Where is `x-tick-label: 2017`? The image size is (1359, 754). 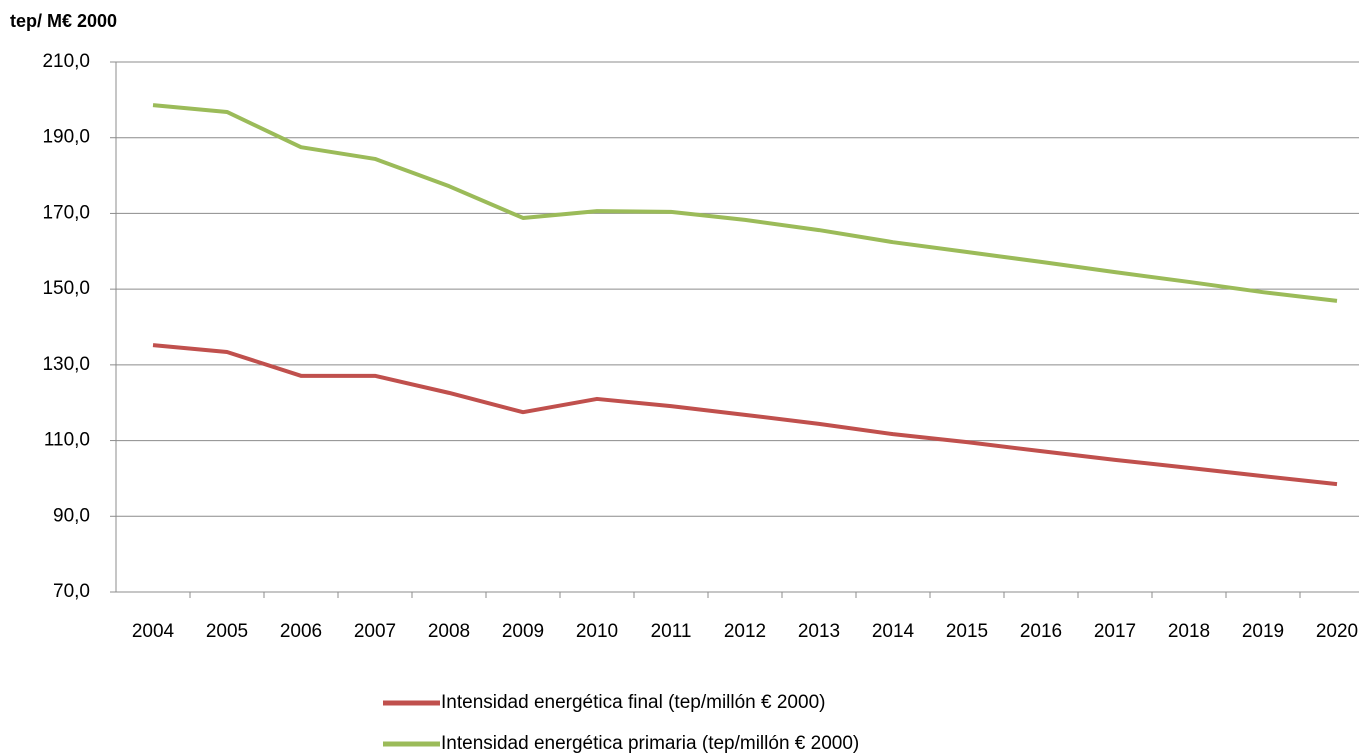 x-tick-label: 2017 is located at coordinates (1115, 631).